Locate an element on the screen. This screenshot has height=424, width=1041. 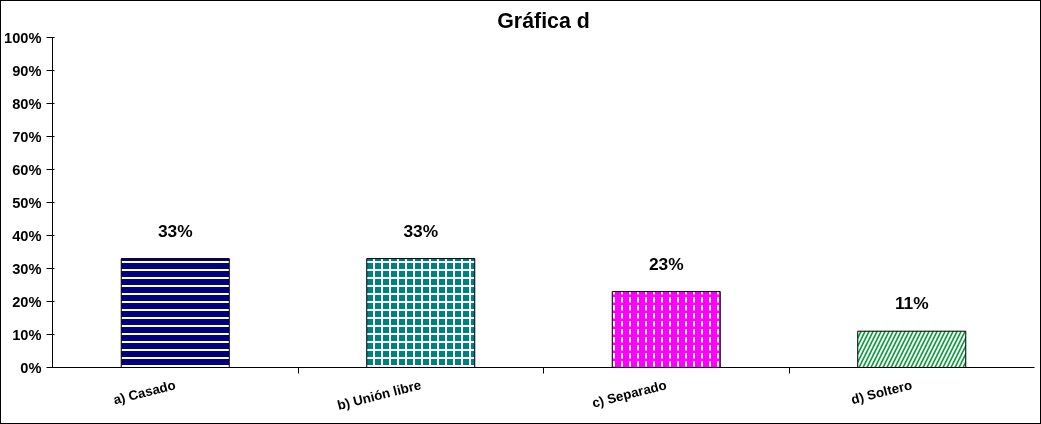
y-tick-label: 70% is located at coordinates (27, 136).